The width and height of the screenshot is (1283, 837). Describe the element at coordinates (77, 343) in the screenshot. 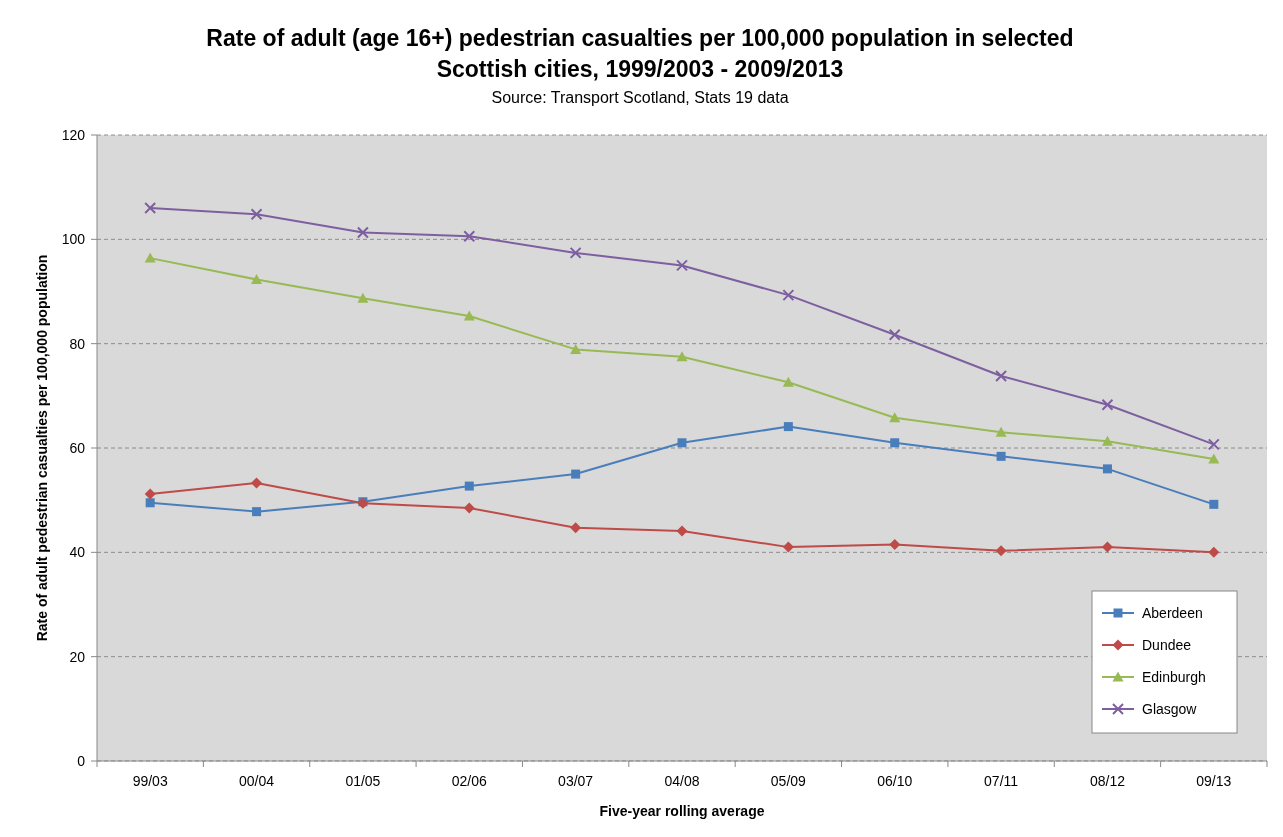

I see `y-tick-label: 80` at that location.